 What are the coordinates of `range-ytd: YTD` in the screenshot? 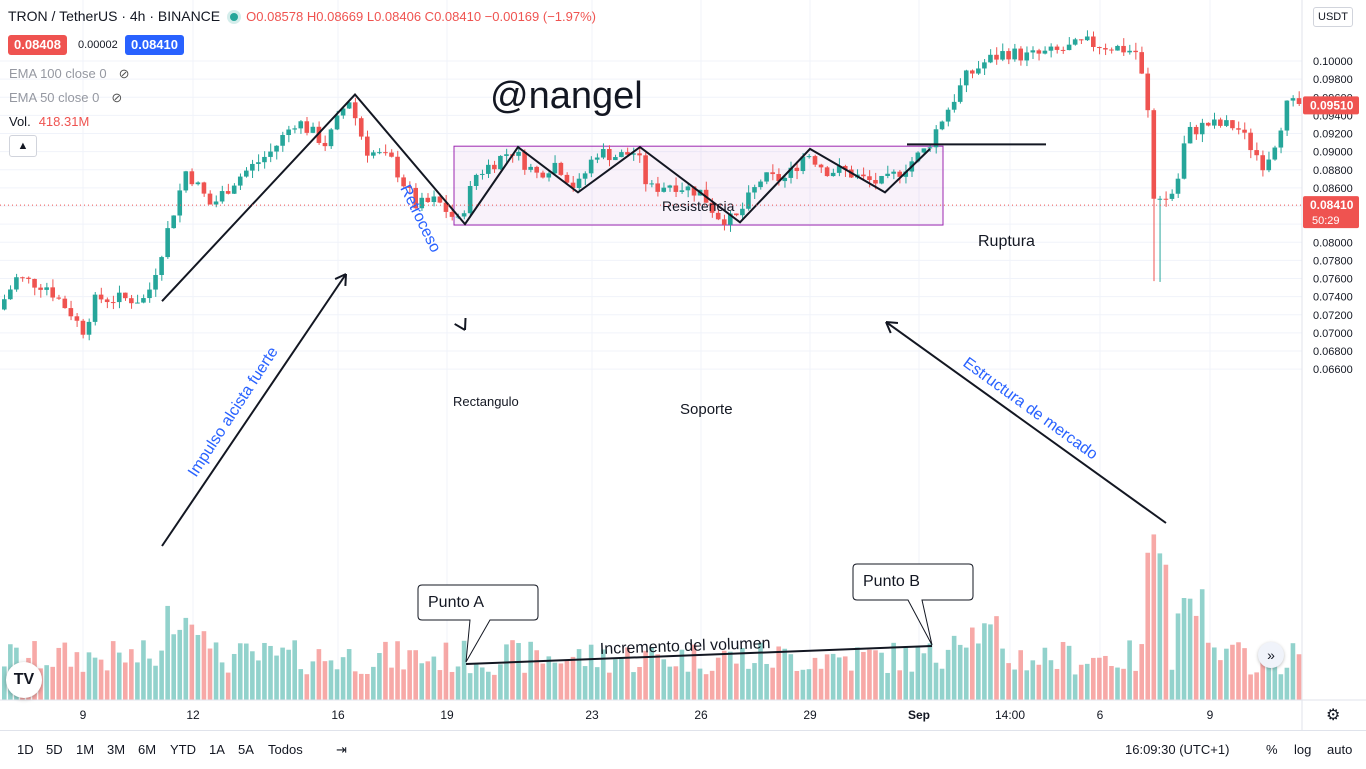 It's located at (183, 749).